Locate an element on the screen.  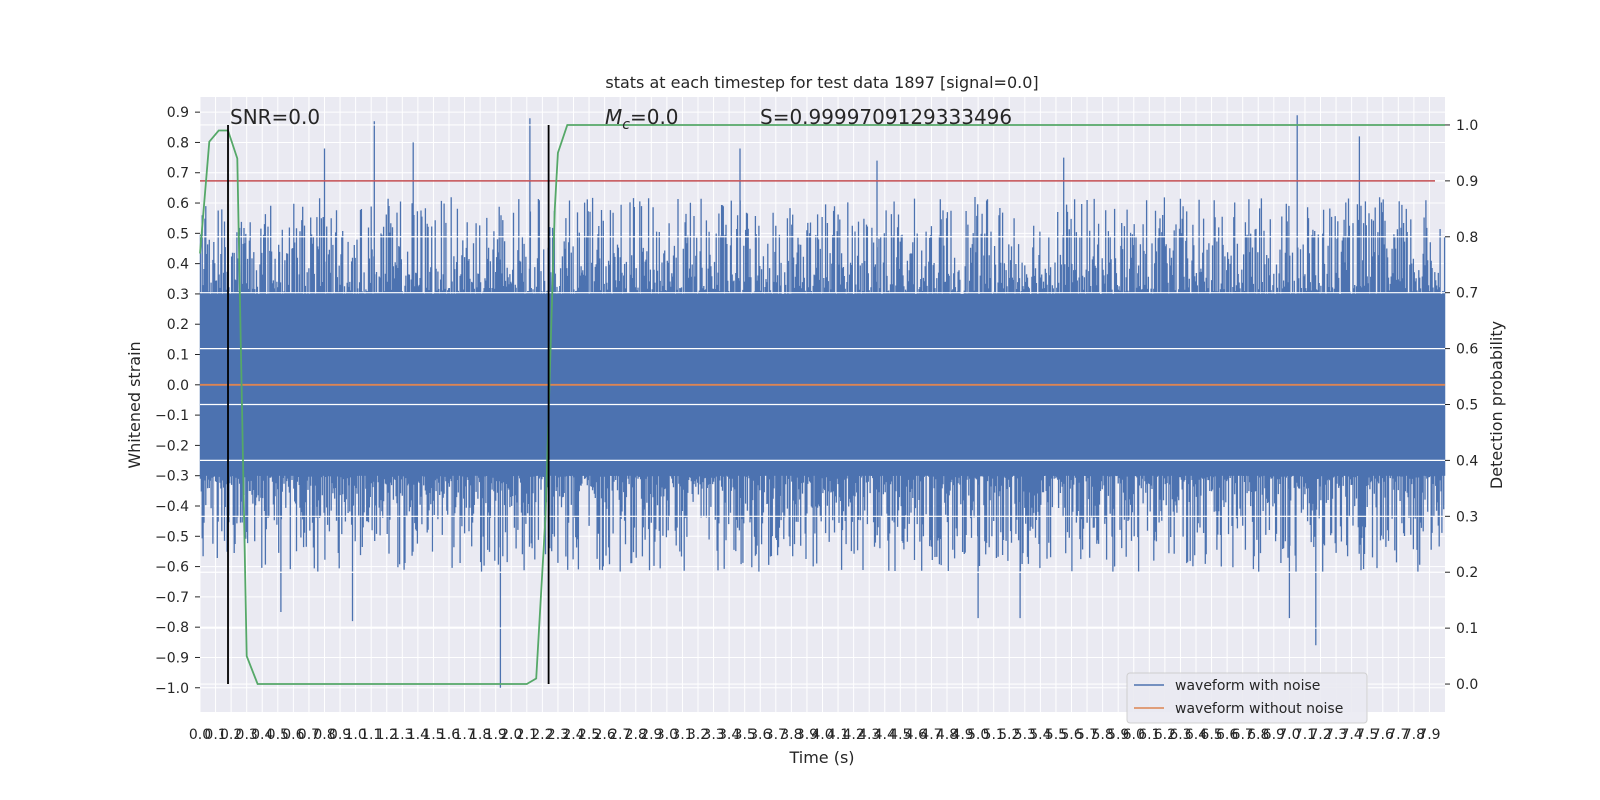
x-tick-label: 2.6 is located at coordinates (604, 735).